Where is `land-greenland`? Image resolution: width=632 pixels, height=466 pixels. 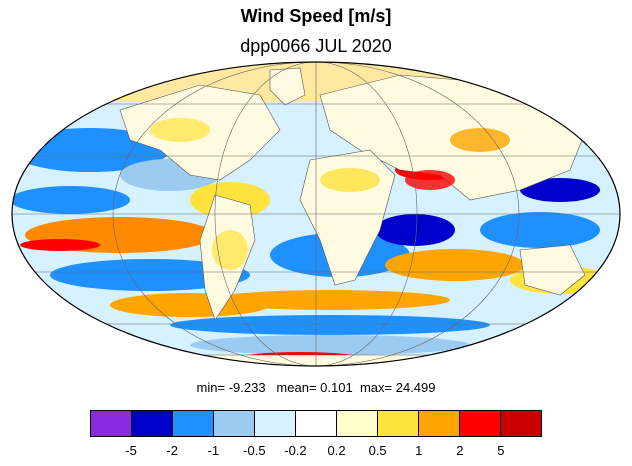 land-greenland is located at coordinates (287, 86).